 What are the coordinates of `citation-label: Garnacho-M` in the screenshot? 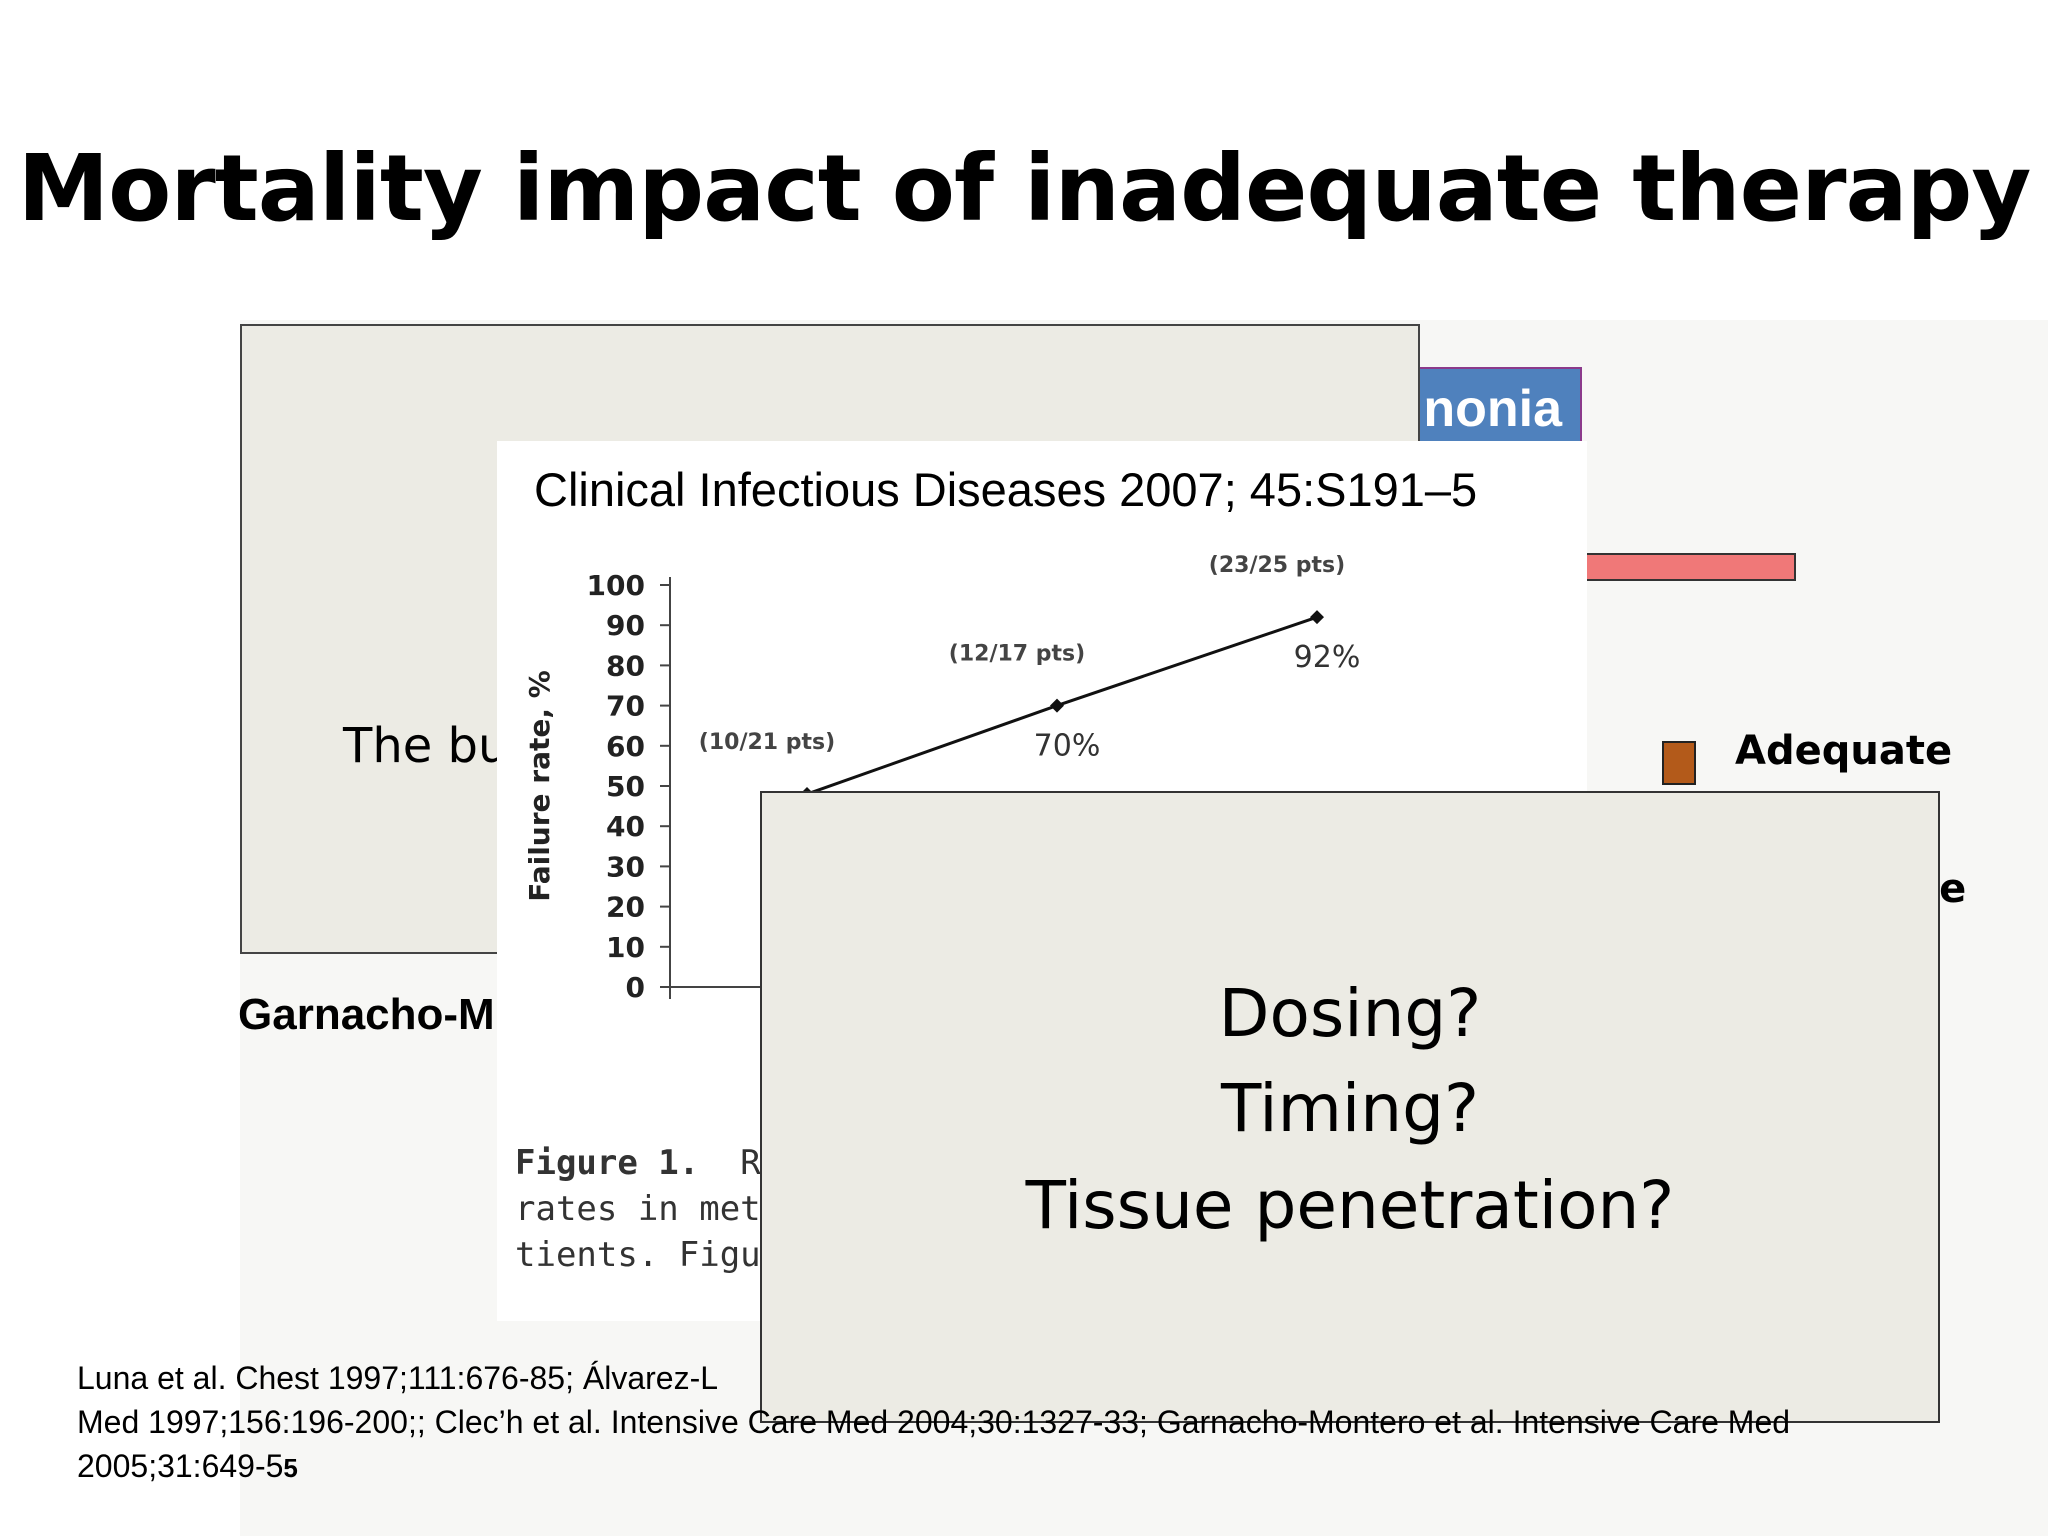 It's located at (366, 1014).